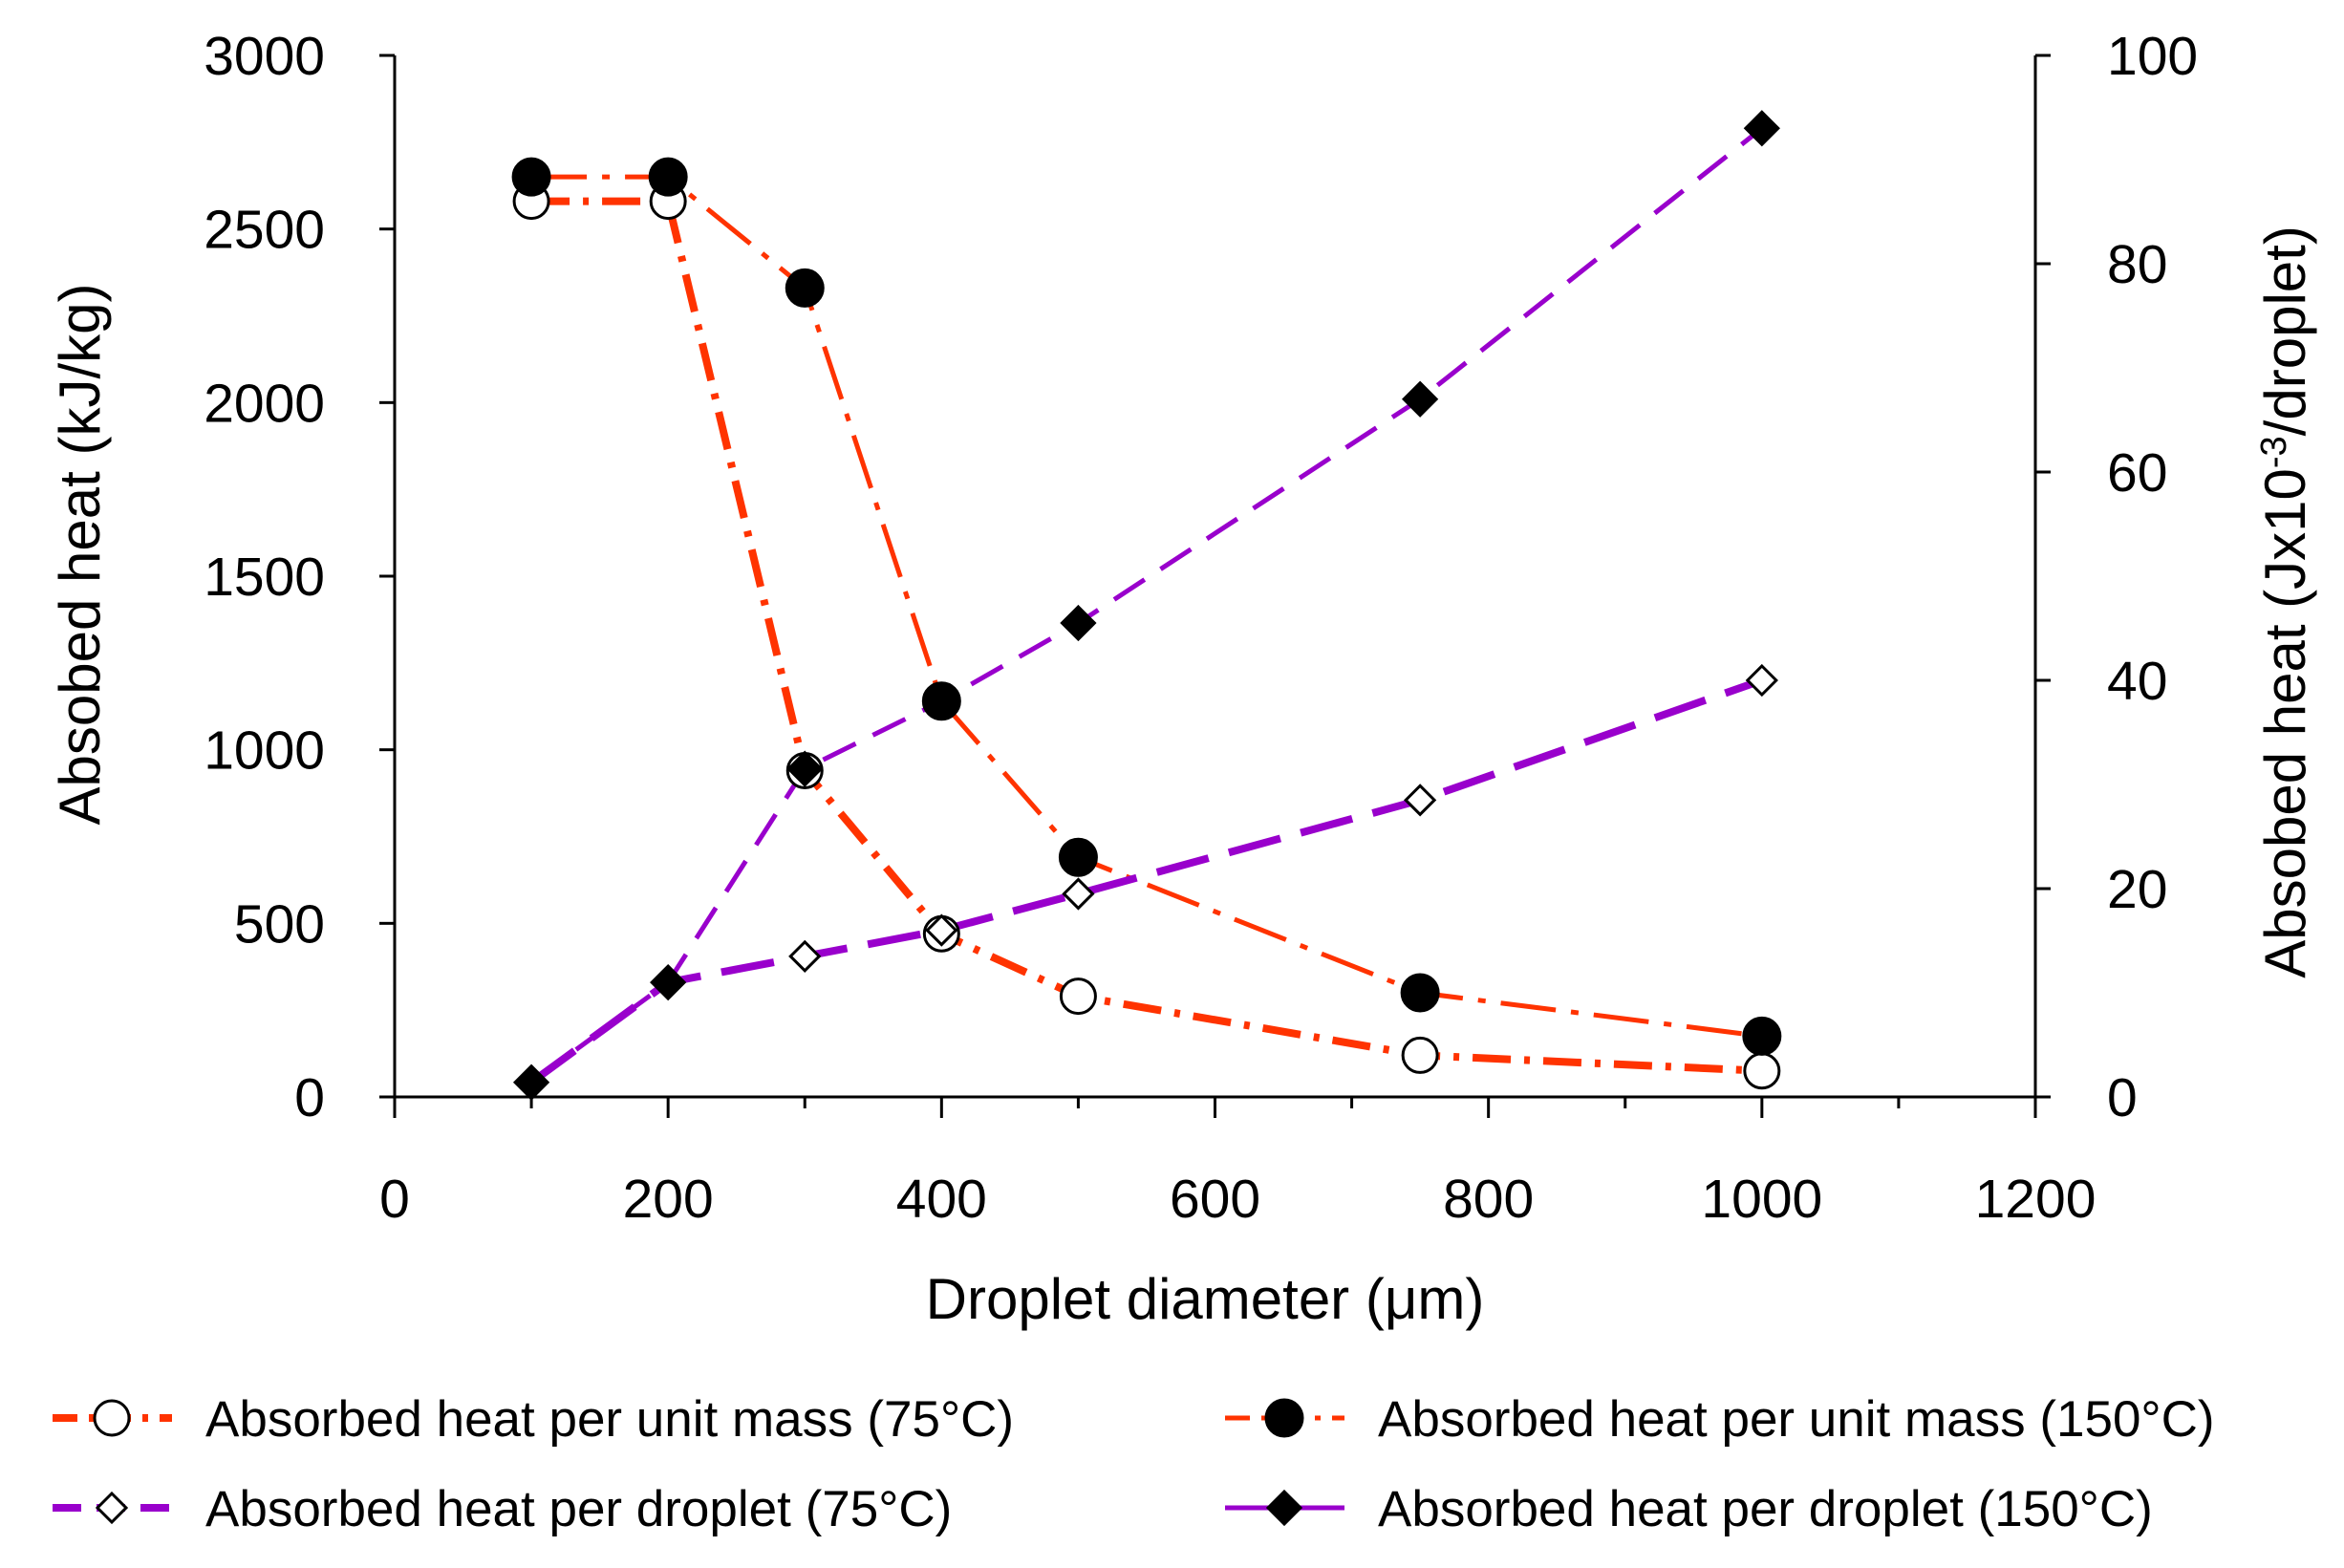 This screenshot has width=2344, height=1568. What do you see at coordinates (2122, 1097) in the screenshot?
I see `y2-tick-label: 0` at bounding box center [2122, 1097].